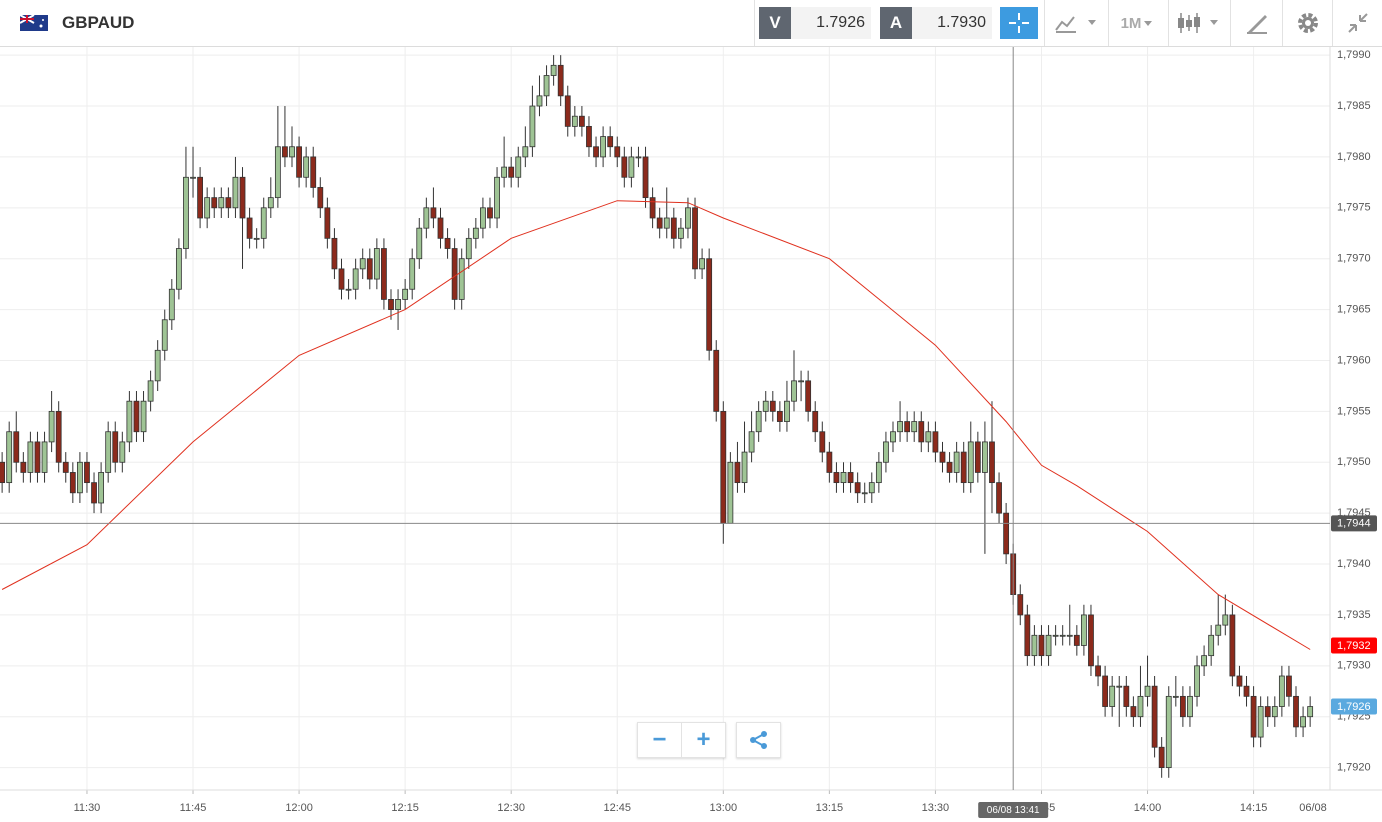  What do you see at coordinates (775, 23) in the screenshot?
I see `bid-button: V` at bounding box center [775, 23].